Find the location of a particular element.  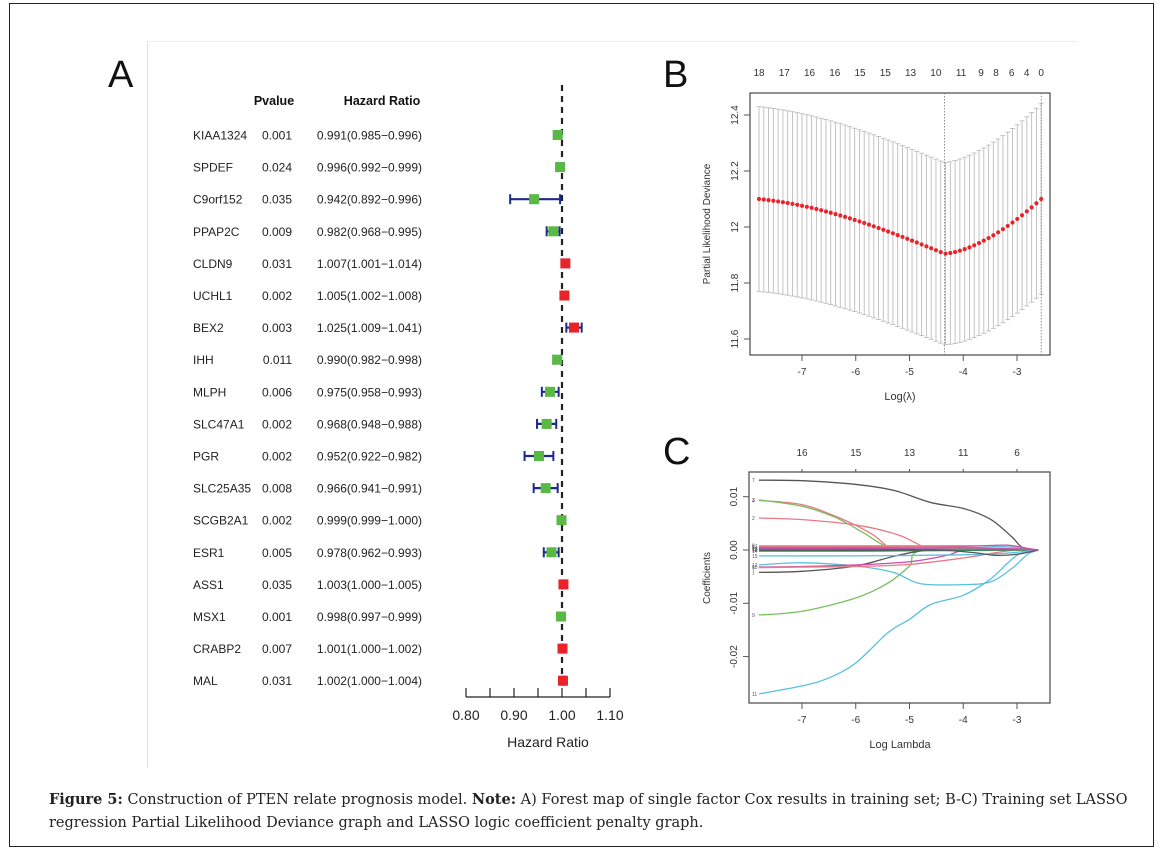

forest-x-tick-label: 0.90 is located at coordinates (513, 715).